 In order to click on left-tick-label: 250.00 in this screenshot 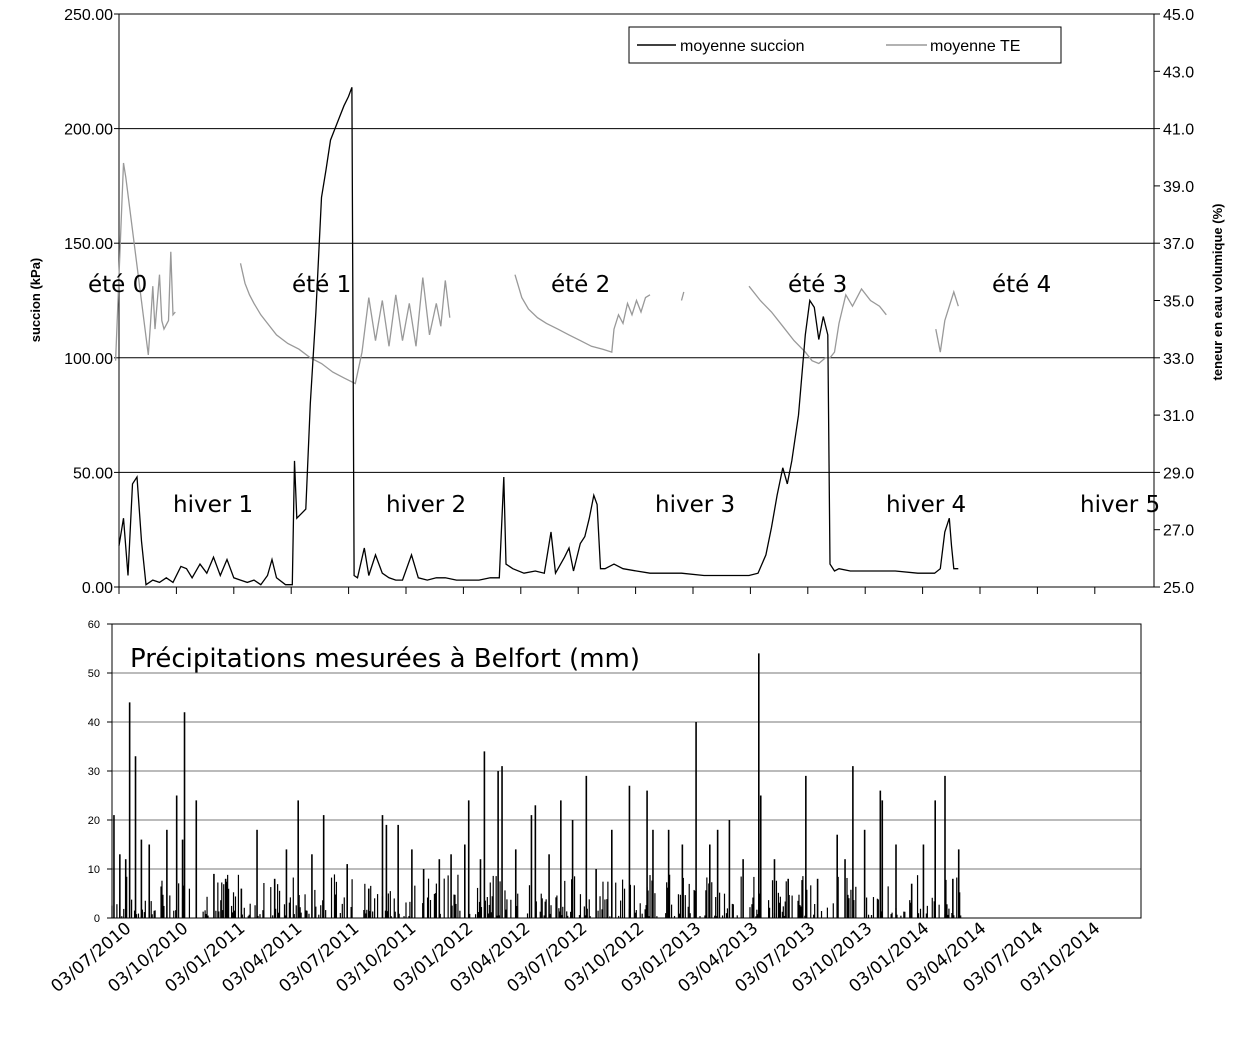, I will do `click(88, 15)`.